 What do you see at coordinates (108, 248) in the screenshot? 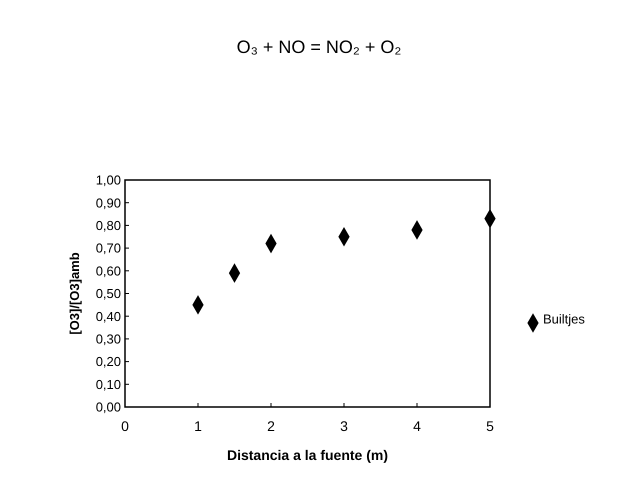
I see `y-tick-label: 0,70` at bounding box center [108, 248].